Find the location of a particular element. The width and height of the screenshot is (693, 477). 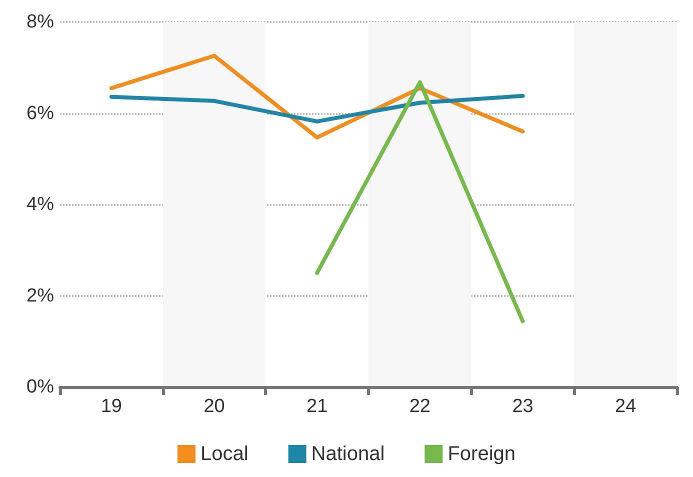

x-tick-label: 23 is located at coordinates (523, 406).